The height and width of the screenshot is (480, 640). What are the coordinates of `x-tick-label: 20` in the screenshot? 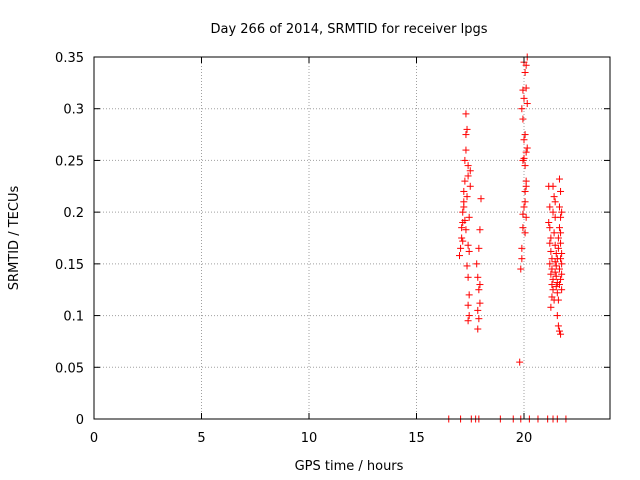 It's located at (524, 438).